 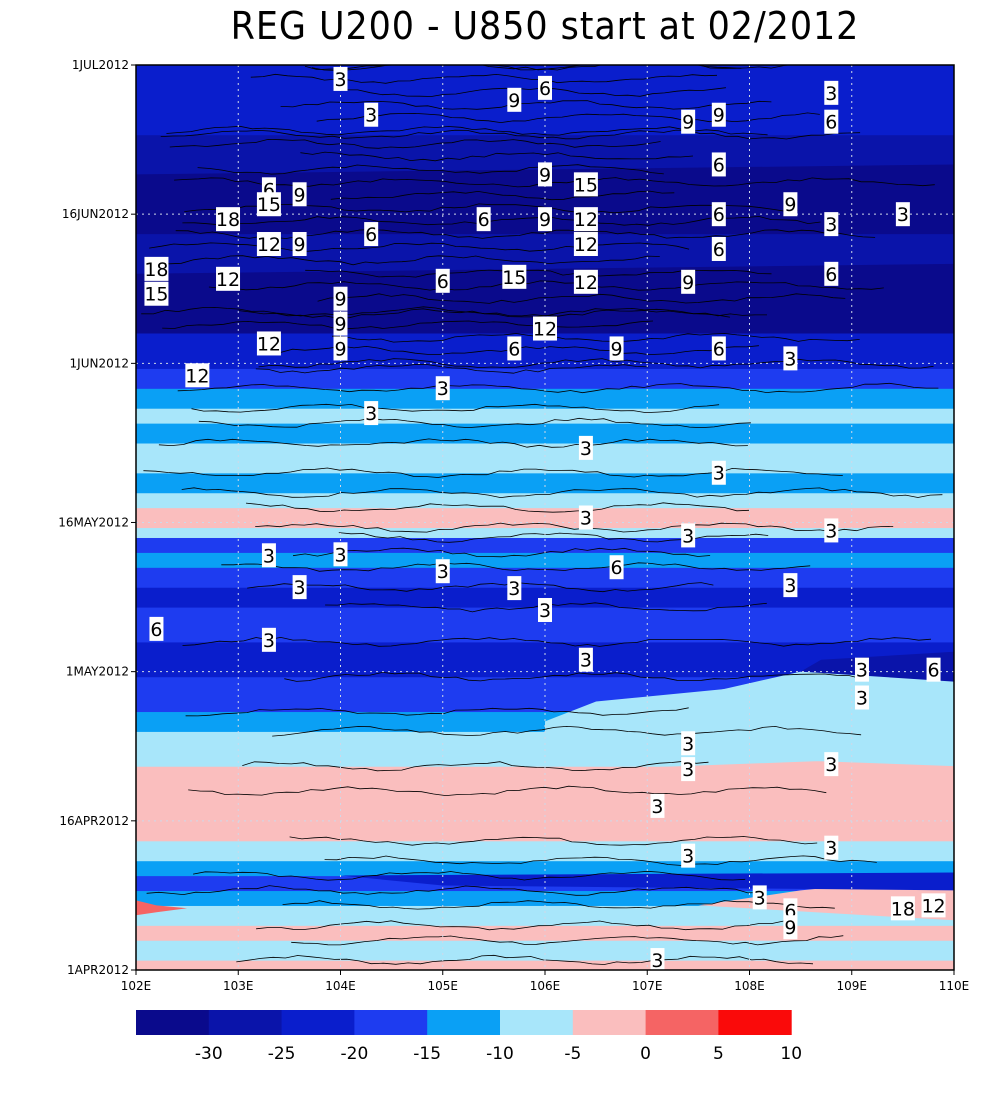 I want to click on contour-label-value: 9, so click(x=617, y=349).